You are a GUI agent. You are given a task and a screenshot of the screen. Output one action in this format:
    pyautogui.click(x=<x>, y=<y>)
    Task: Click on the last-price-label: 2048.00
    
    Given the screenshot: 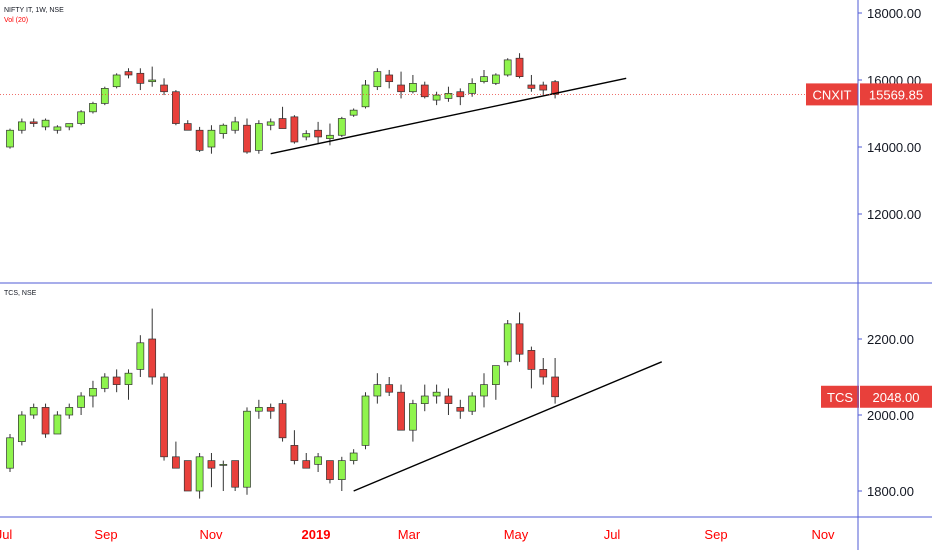 What is the action you would take?
    pyautogui.click(x=896, y=397)
    